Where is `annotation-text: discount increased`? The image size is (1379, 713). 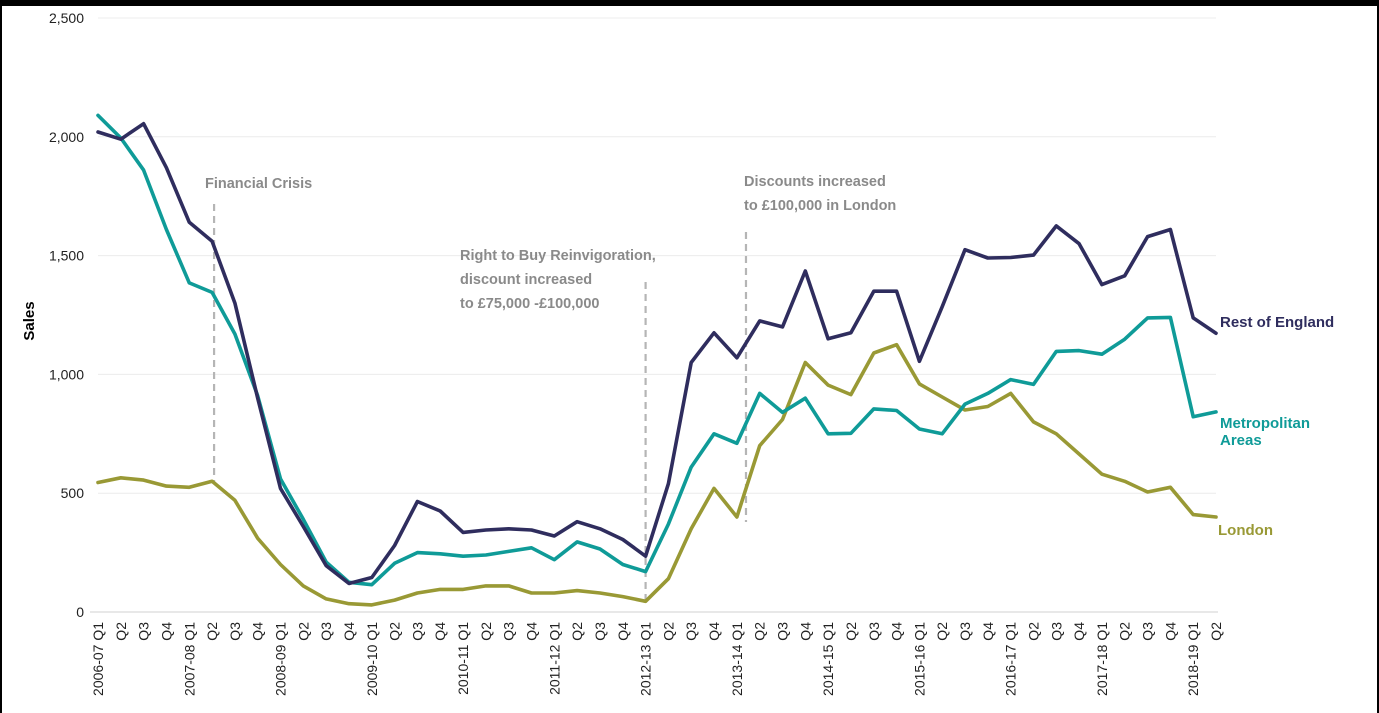 annotation-text: discount increased is located at coordinates (526, 280).